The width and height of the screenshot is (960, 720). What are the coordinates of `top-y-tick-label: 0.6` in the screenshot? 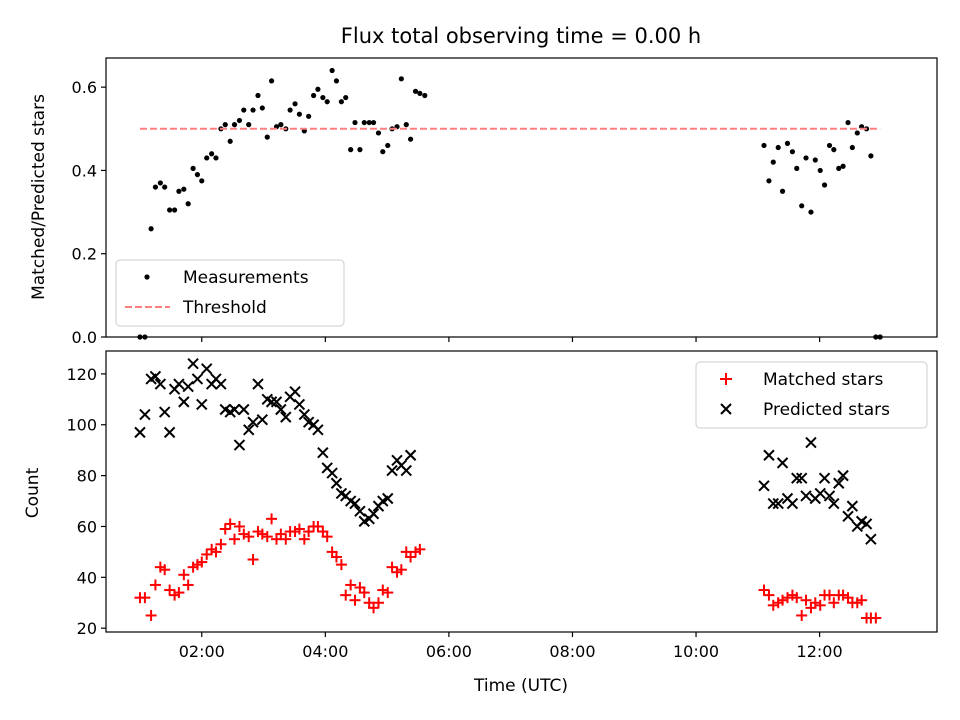 It's located at (84, 87).